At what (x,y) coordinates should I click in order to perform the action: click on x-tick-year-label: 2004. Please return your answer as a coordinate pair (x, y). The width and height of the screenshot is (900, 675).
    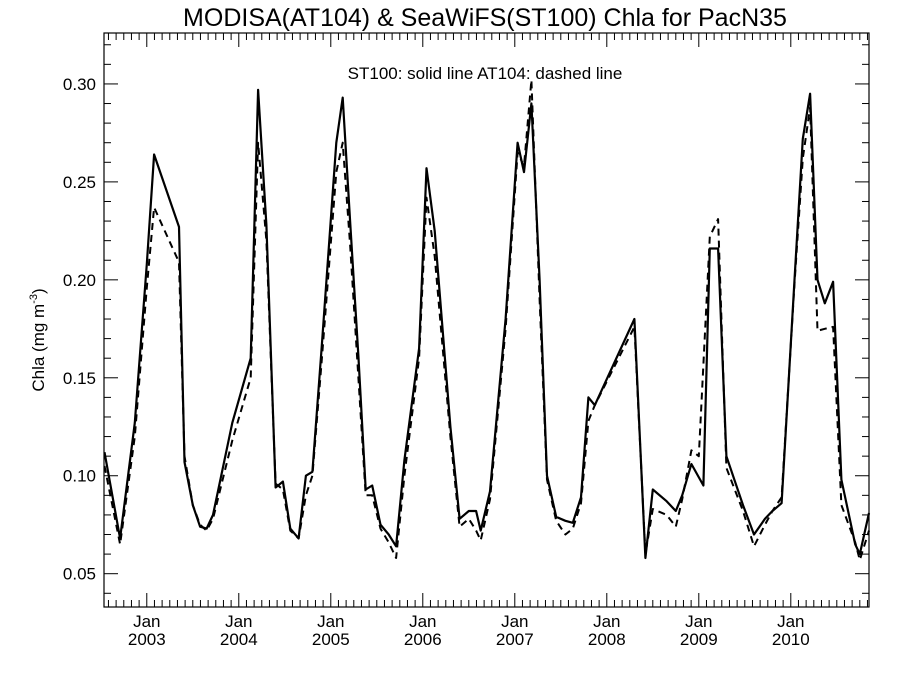
    Looking at the image, I should click on (239, 639).